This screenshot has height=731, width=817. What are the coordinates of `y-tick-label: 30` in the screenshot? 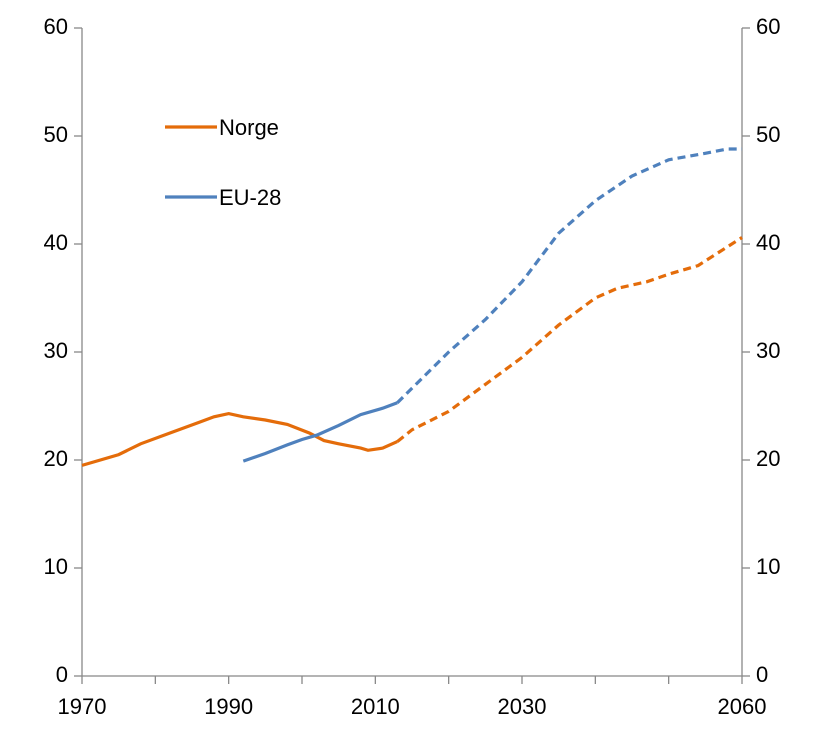 It's located at (56, 350).